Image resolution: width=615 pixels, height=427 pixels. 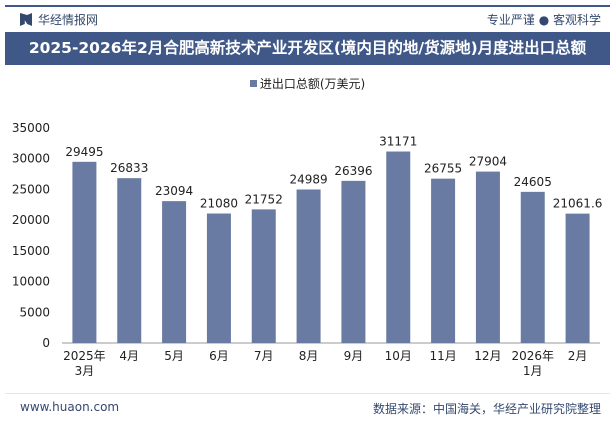 I want to click on y-tick-label: 25000, so click(x=31, y=189).